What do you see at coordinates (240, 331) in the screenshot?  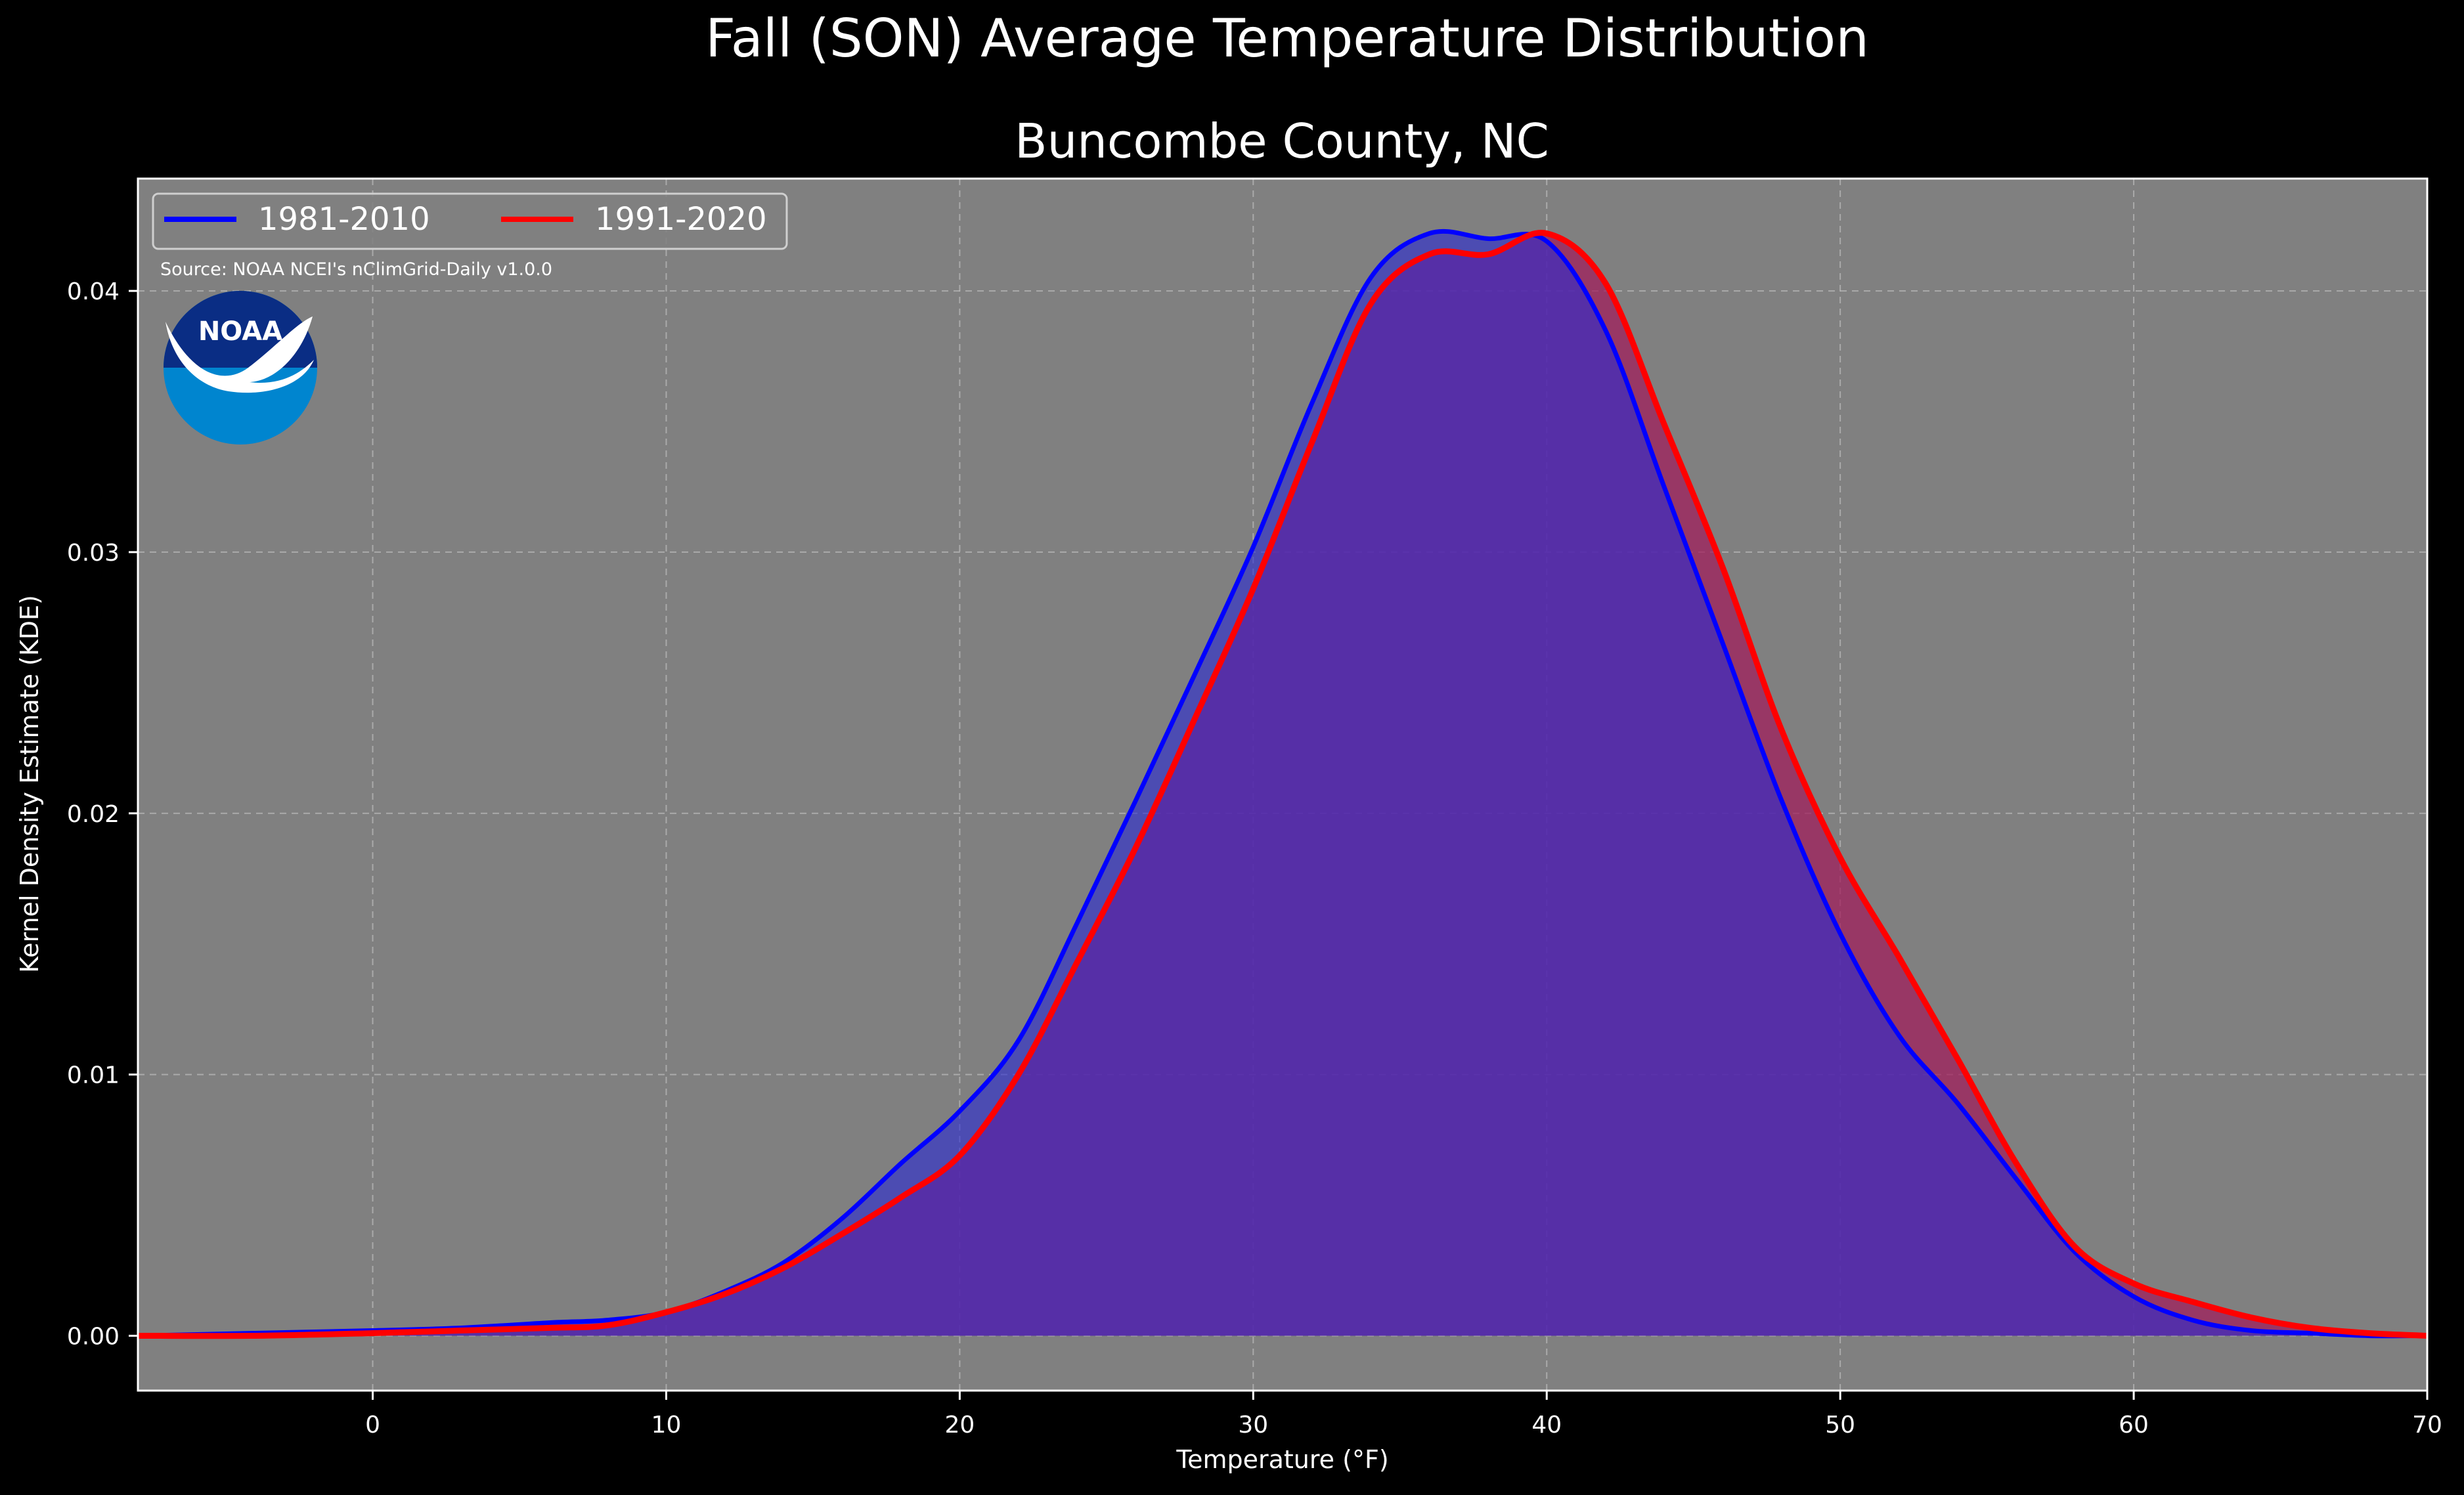 I see `noaa-logo-text: NOAA` at bounding box center [240, 331].